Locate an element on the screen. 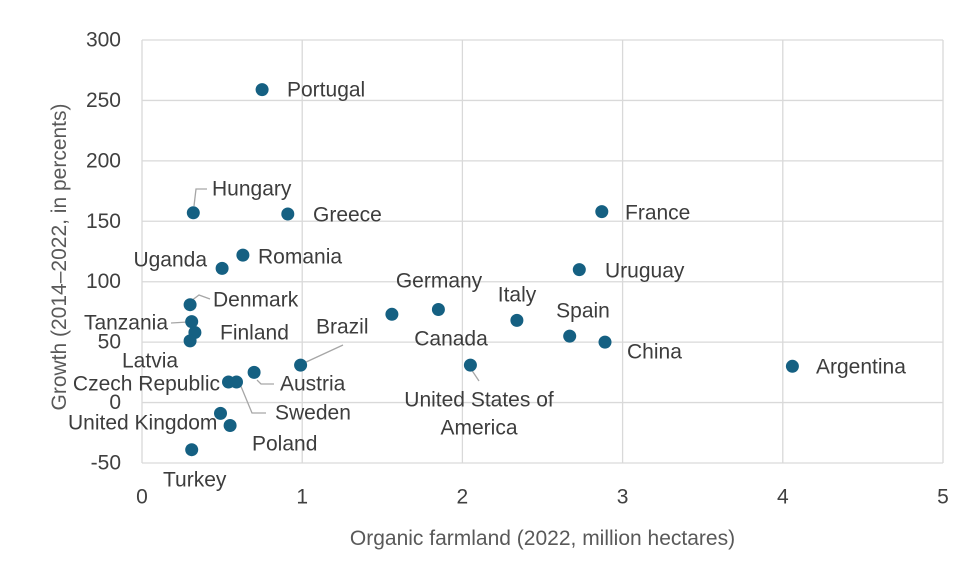 The height and width of the screenshot is (569, 969). label-germany: Germany is located at coordinates (439, 281).